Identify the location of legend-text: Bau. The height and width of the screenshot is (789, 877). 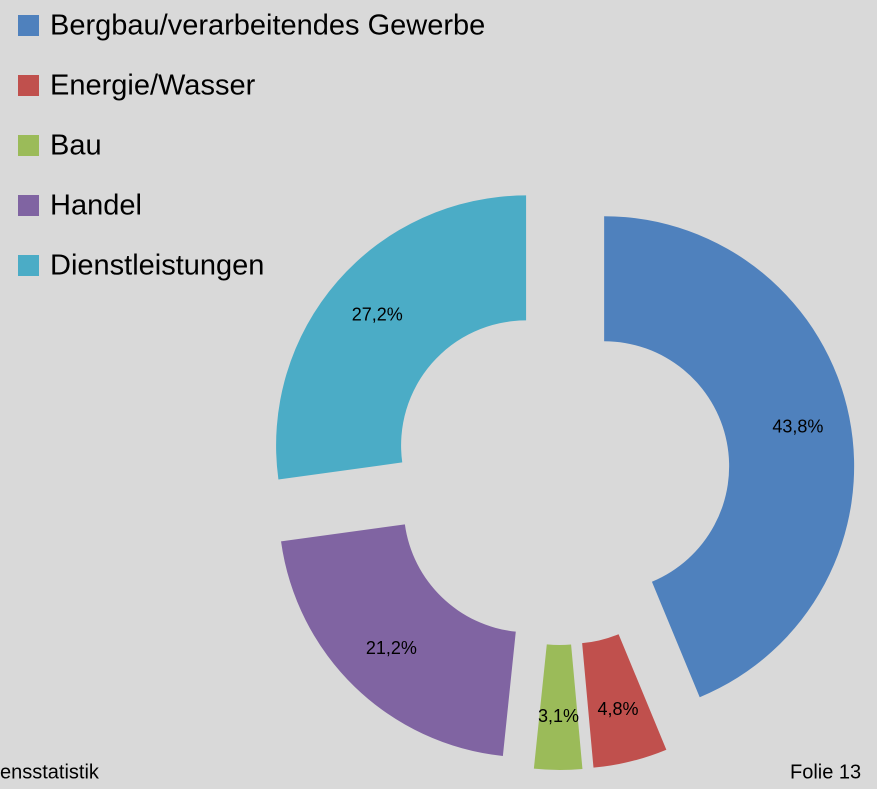
(76, 146).